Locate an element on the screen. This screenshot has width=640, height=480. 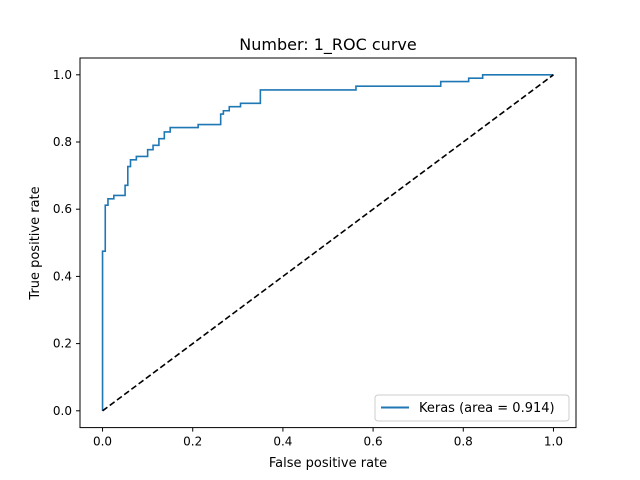
chart-title: Number: 1_ROC curve is located at coordinates (327, 45).